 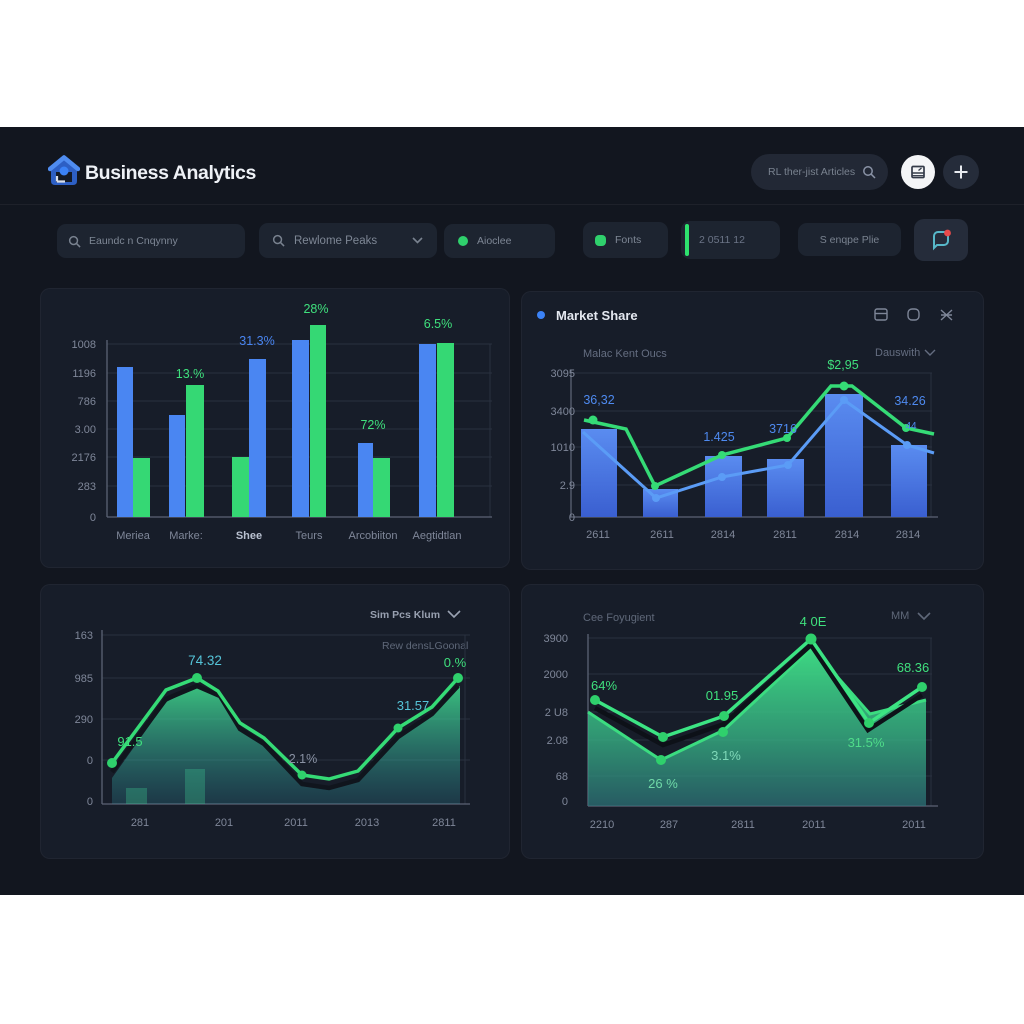 What do you see at coordinates (87, 487) in the screenshot?
I see `svg-text: 283` at bounding box center [87, 487].